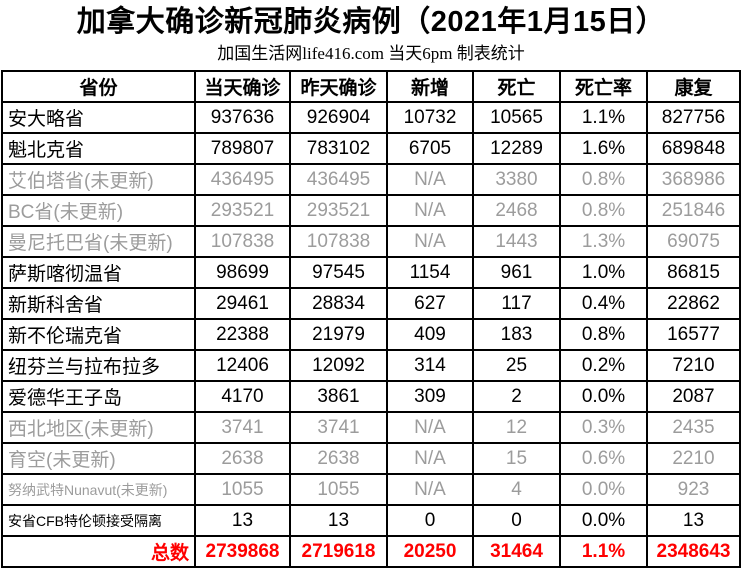  Describe the element at coordinates (693, 365) in the screenshot. I see `recovered-cell: 7210` at that location.